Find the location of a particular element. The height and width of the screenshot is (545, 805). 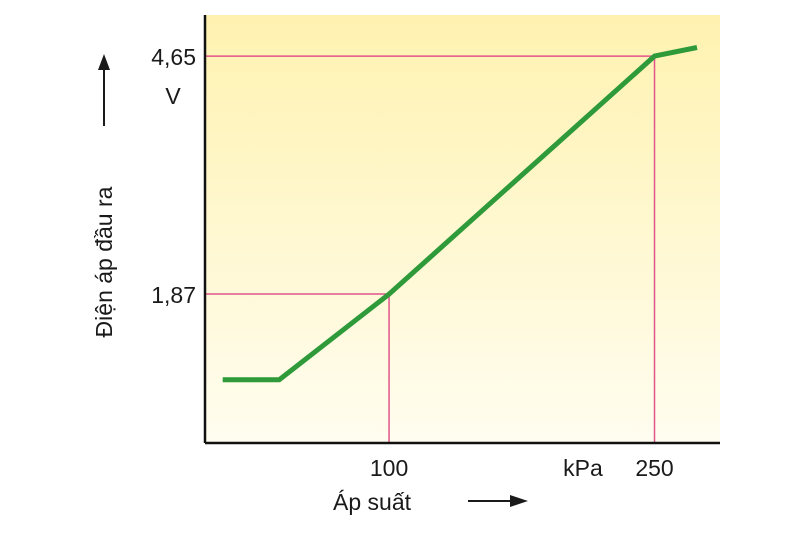

x-tick-label-1: 250 is located at coordinates (654, 468).